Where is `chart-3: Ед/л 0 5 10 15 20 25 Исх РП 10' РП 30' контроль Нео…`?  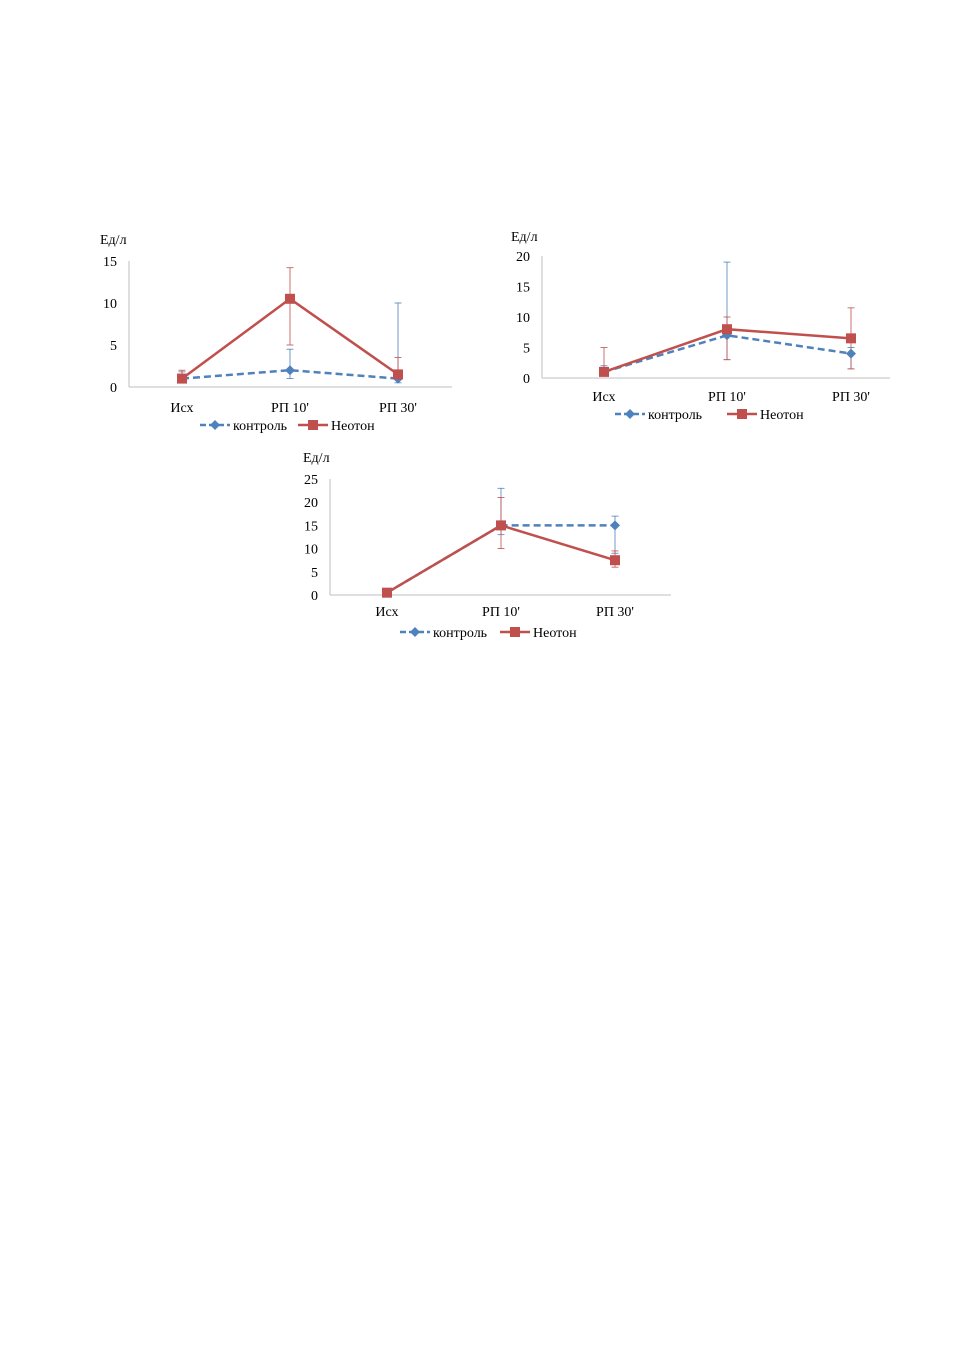 chart-3: Ед/л 0 5 10 15 20 25 Исх РП 10' РП 30' контроль Нео… is located at coordinates (487, 546).